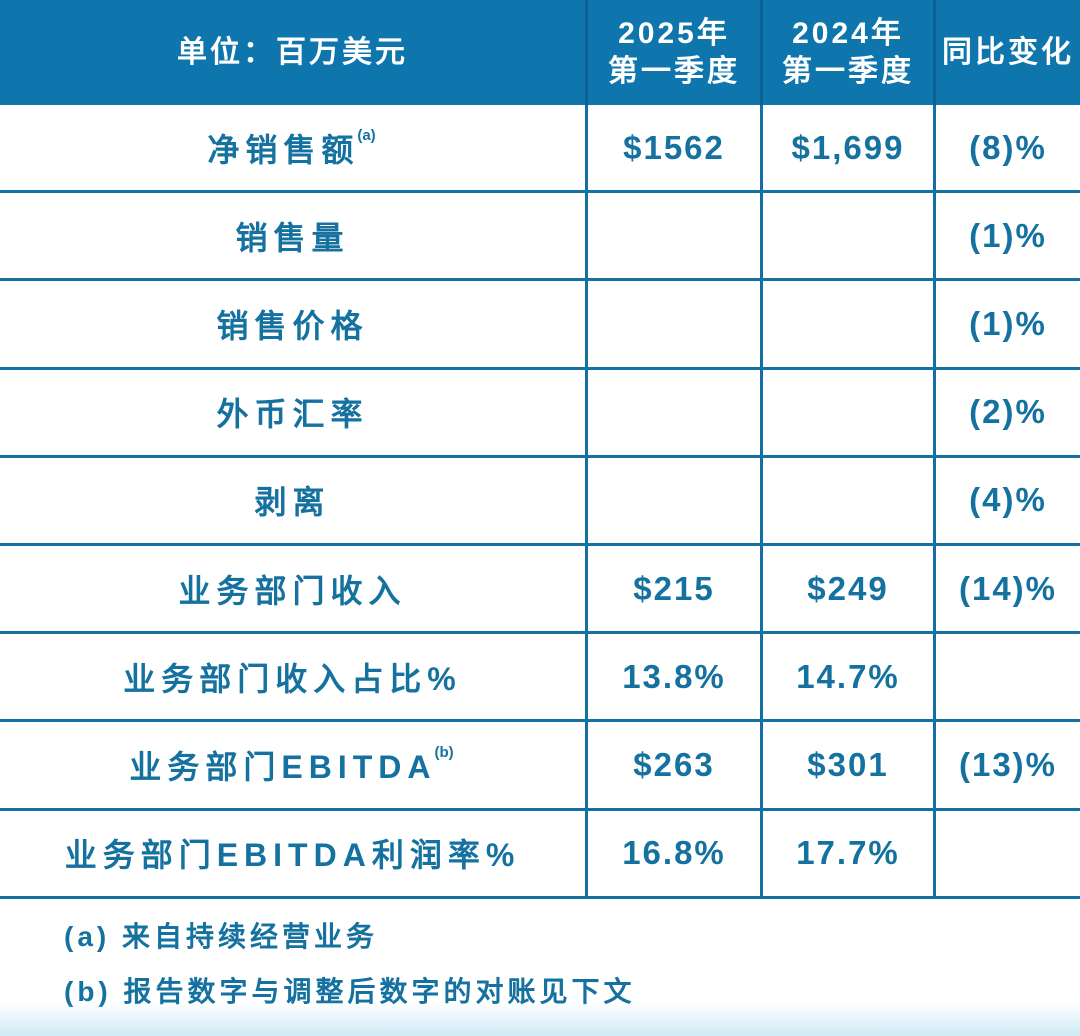 The width and height of the screenshot is (1080, 1036). What do you see at coordinates (292, 678) in the screenshot?
I see `row-label: 业务部门收入占比%` at bounding box center [292, 678].